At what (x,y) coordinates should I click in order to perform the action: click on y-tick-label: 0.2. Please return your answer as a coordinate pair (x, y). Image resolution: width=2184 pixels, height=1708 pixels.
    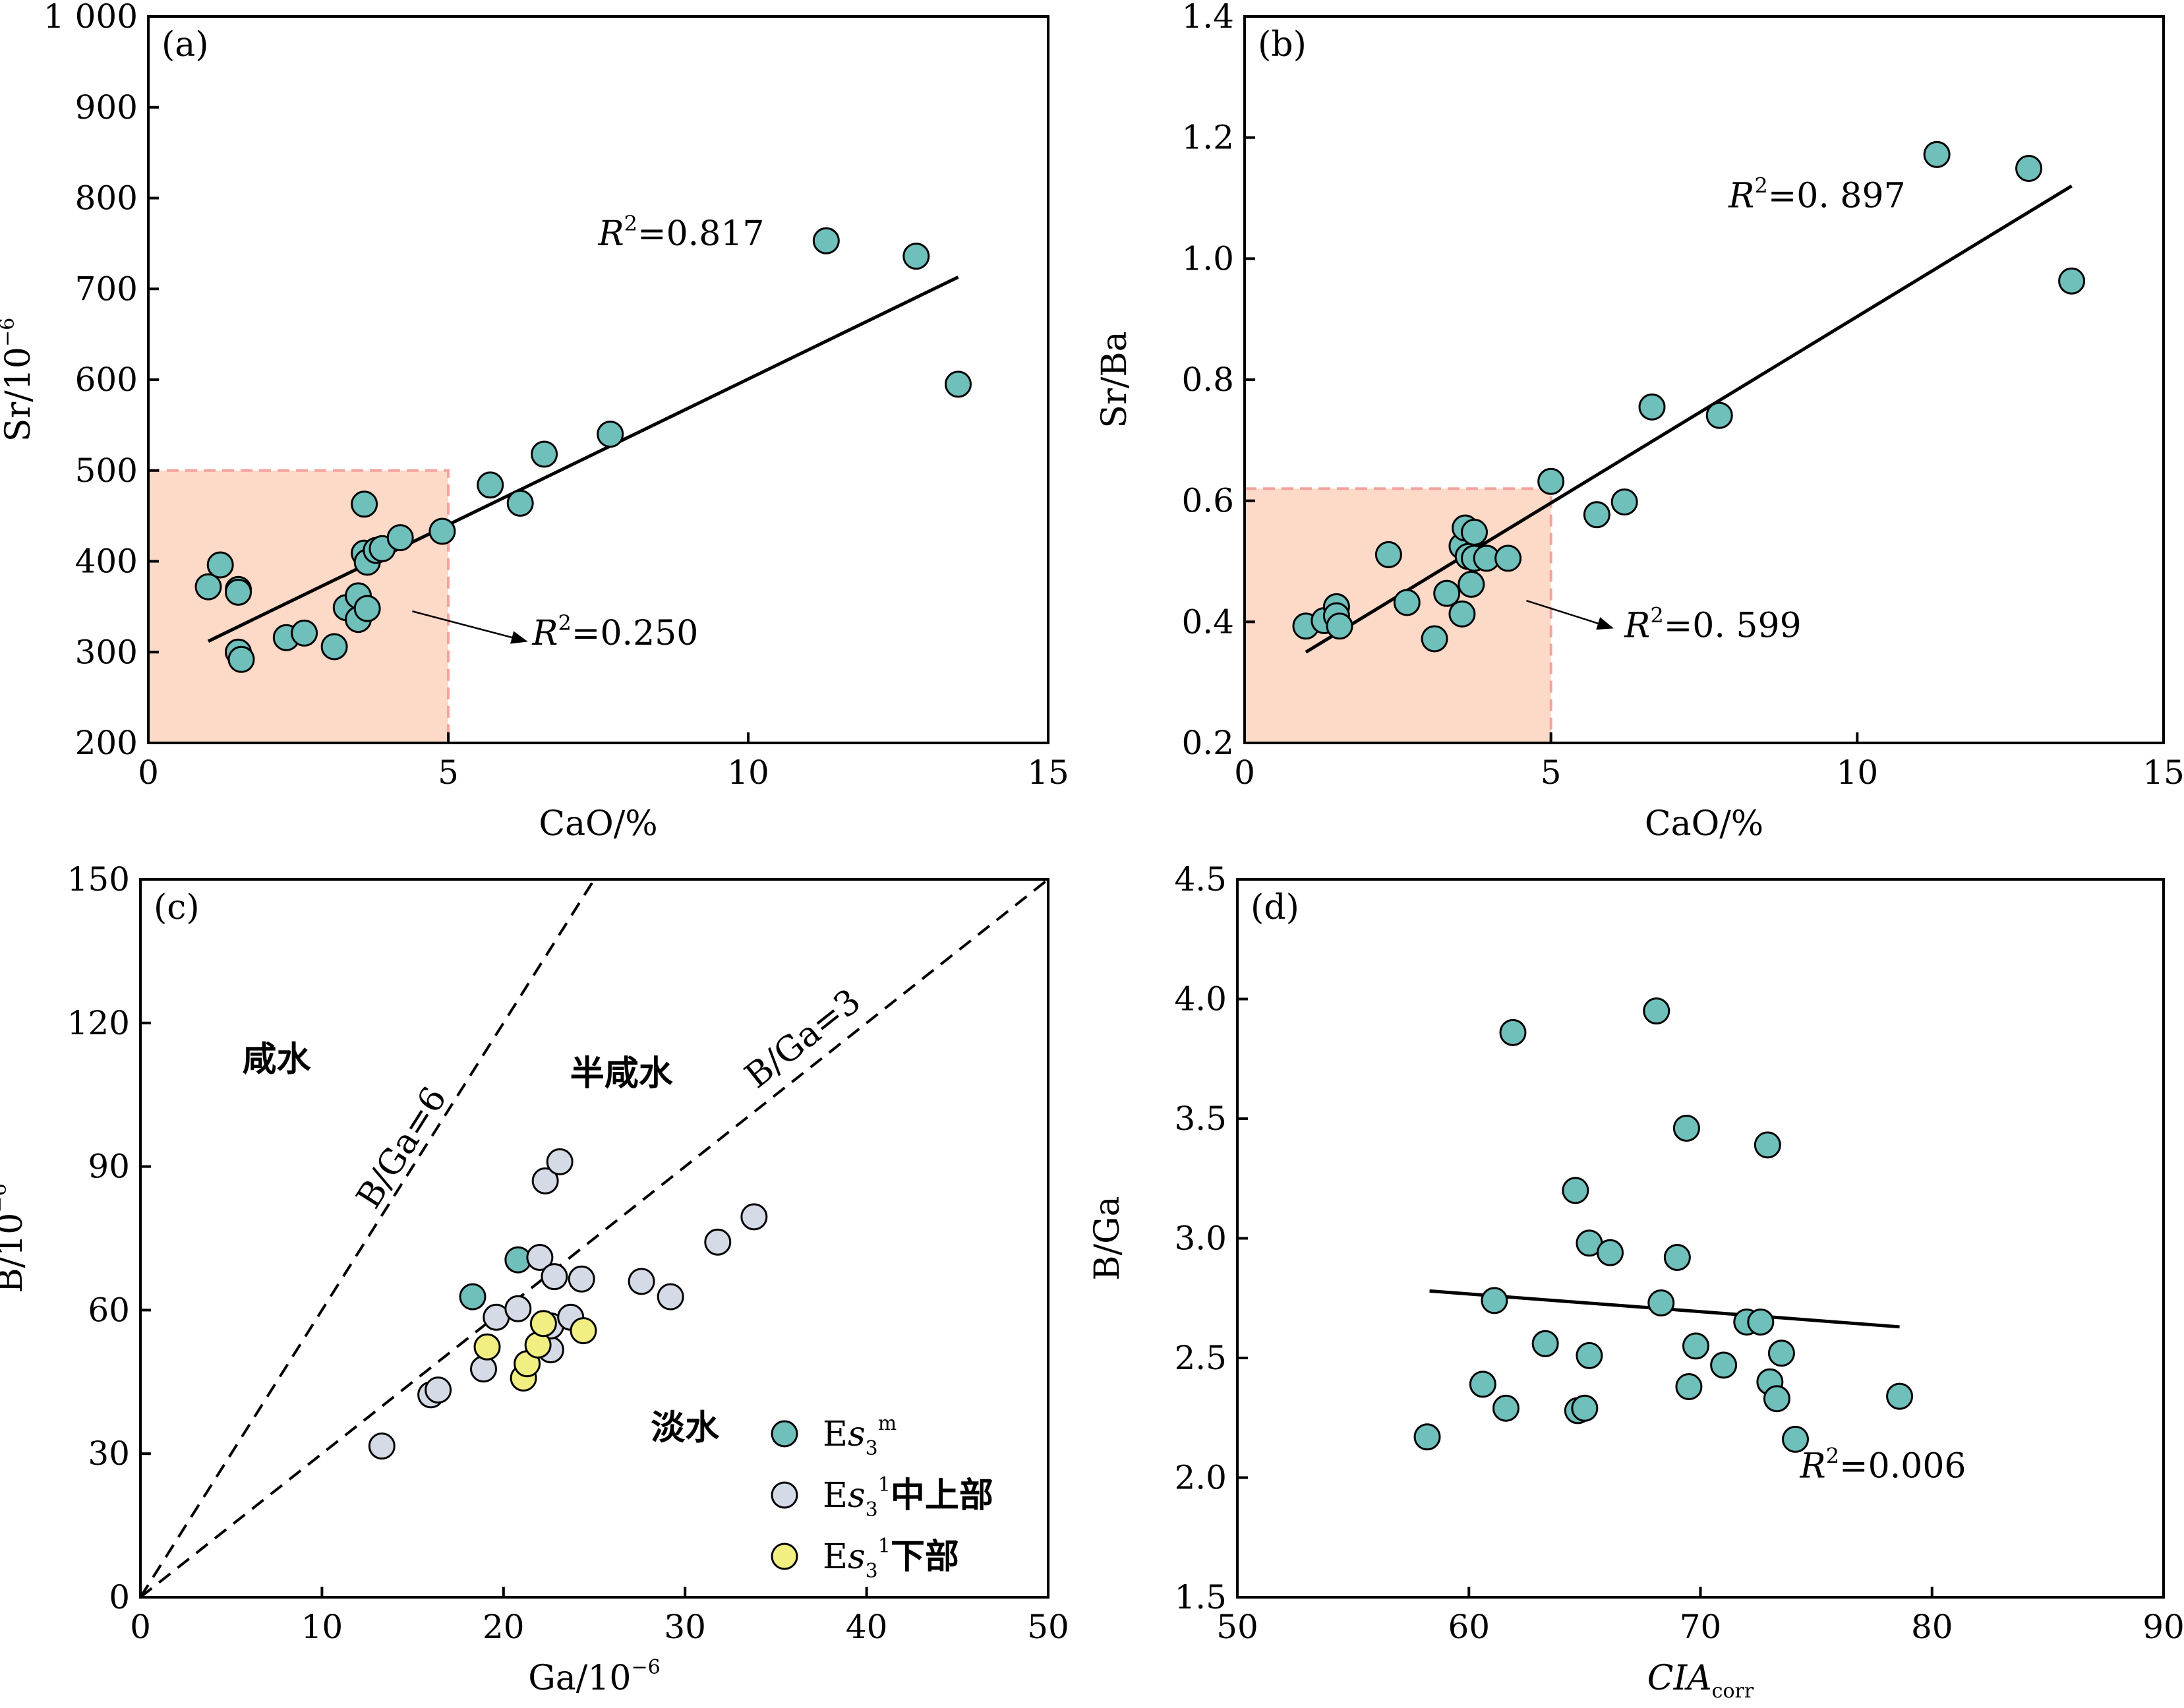
    Looking at the image, I should click on (1207, 743).